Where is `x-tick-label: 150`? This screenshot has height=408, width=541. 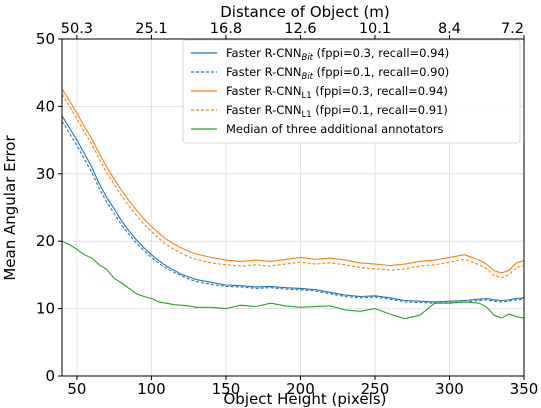 x-tick-label: 150 is located at coordinates (226, 389).